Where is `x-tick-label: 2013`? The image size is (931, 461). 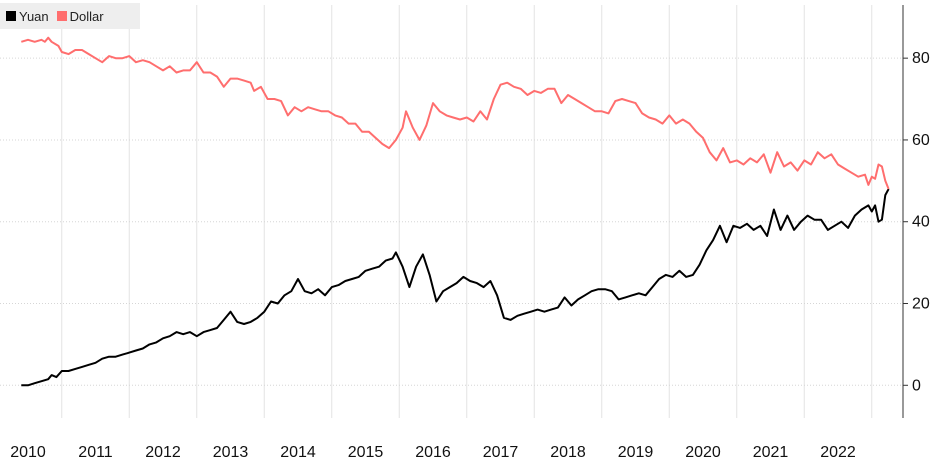 x-tick-label: 2013 is located at coordinates (231, 452).